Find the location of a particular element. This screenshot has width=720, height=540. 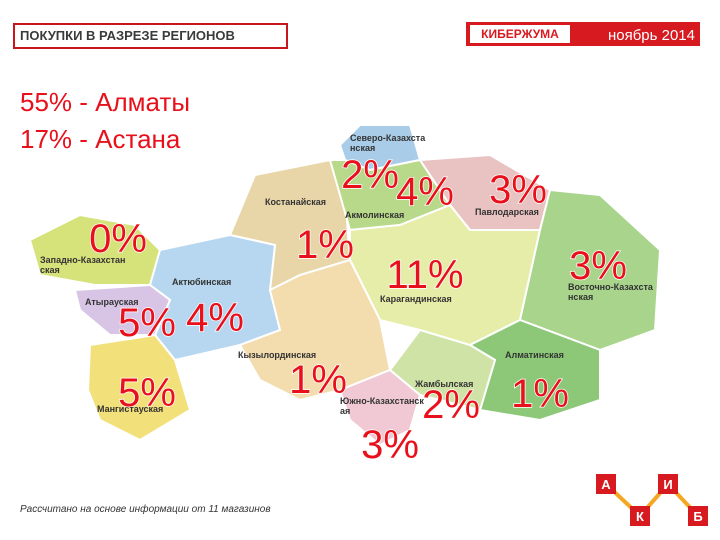

percent: 0% is located at coordinates (118, 239).